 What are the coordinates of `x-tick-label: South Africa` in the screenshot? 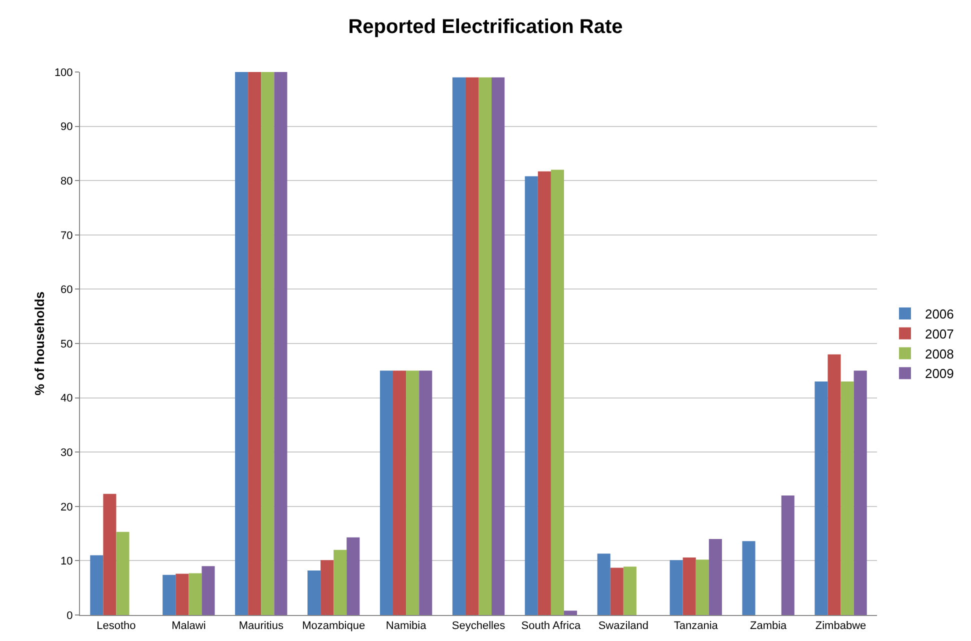 It's located at (551, 626).